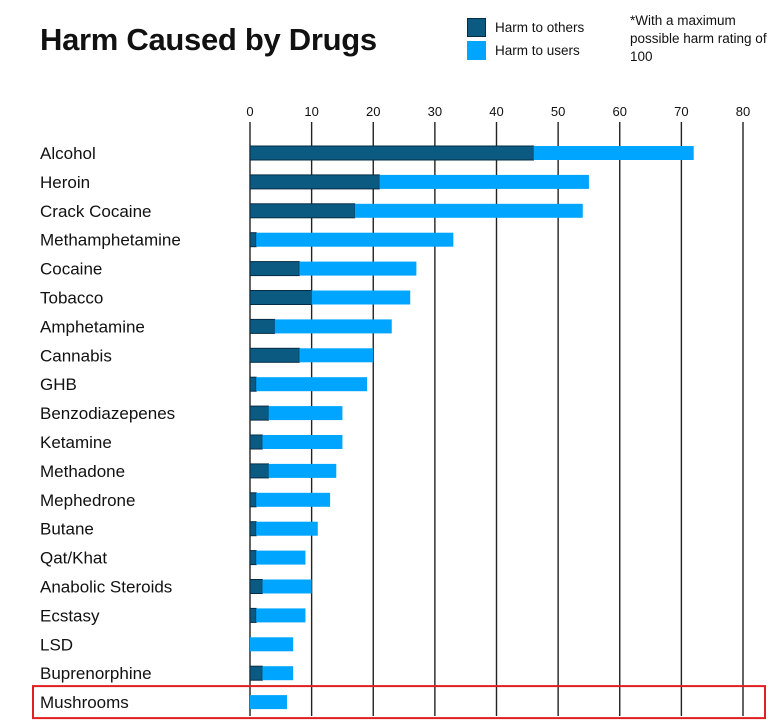 The height and width of the screenshot is (726, 778). I want to click on category-label: Mephedrone, so click(87, 500).